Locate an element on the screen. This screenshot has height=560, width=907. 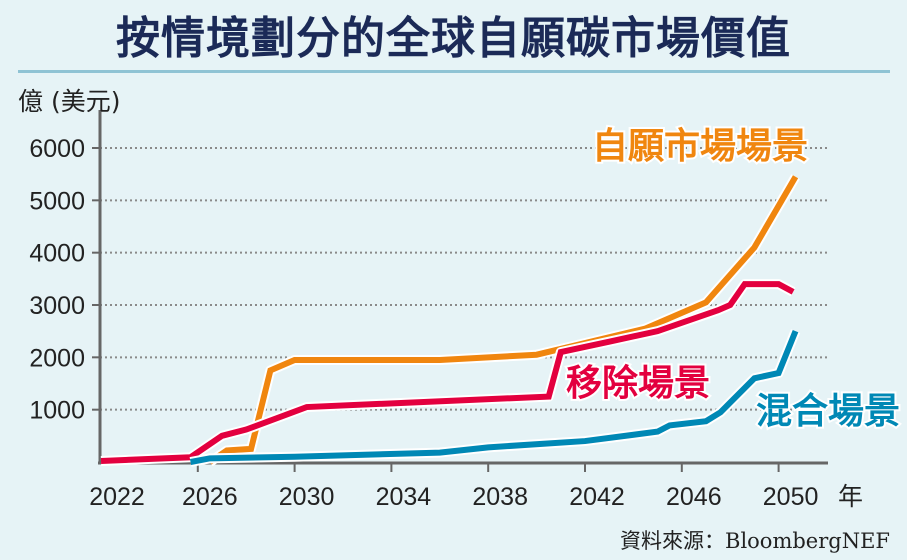
series-label: 自願市場場景 is located at coordinates (700, 146).